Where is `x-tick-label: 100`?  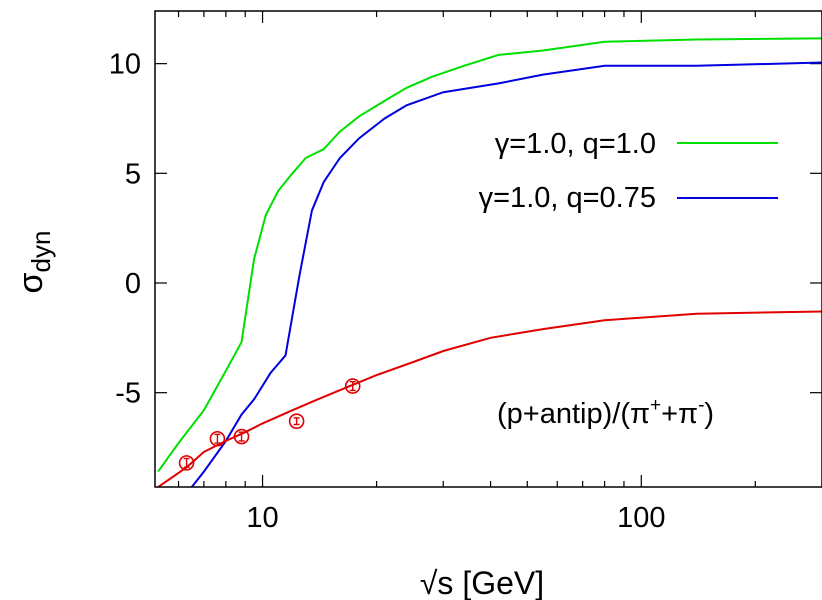 x-tick-label: 100 is located at coordinates (641, 518).